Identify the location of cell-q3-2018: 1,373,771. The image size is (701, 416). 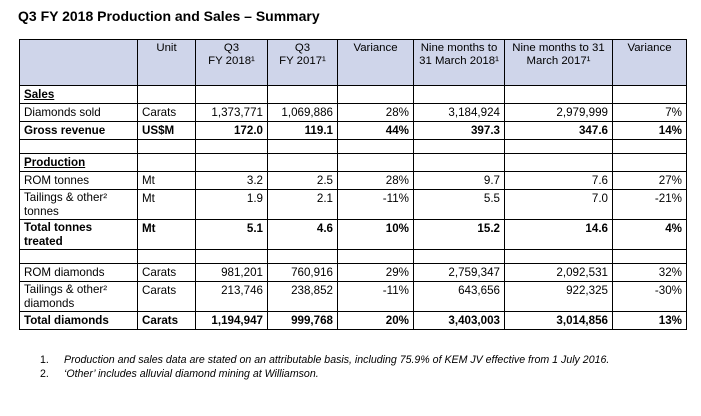
(231, 112).